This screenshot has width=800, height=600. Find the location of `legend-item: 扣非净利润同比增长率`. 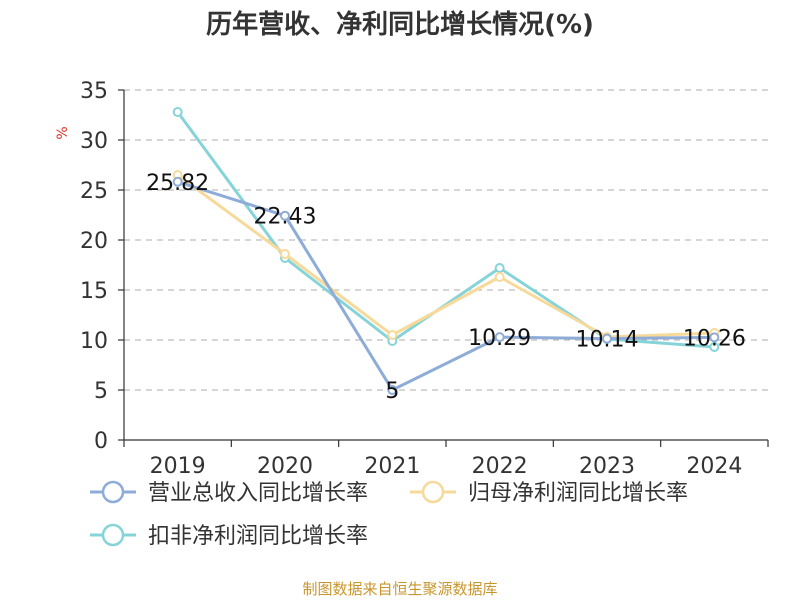

legend-item: 扣非净利润同比增长率 is located at coordinates (229, 536).